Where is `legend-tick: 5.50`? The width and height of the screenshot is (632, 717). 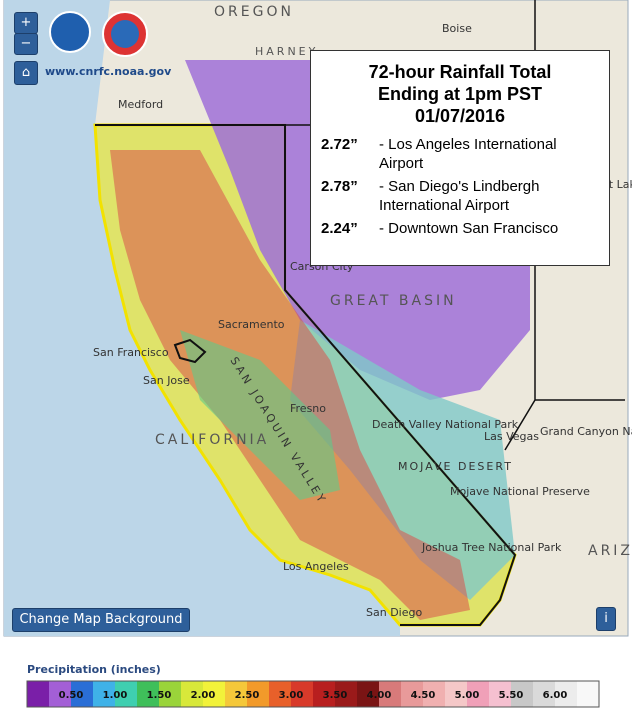 legend-tick: 5.50 is located at coordinates (511, 695).